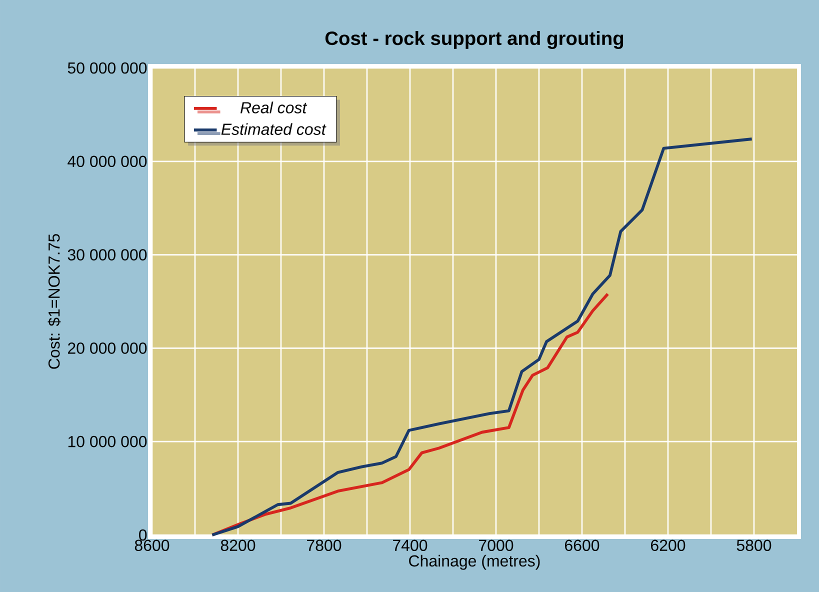  Describe the element at coordinates (107, 348) in the screenshot. I see `y-tick-label: 20 000 000` at that location.